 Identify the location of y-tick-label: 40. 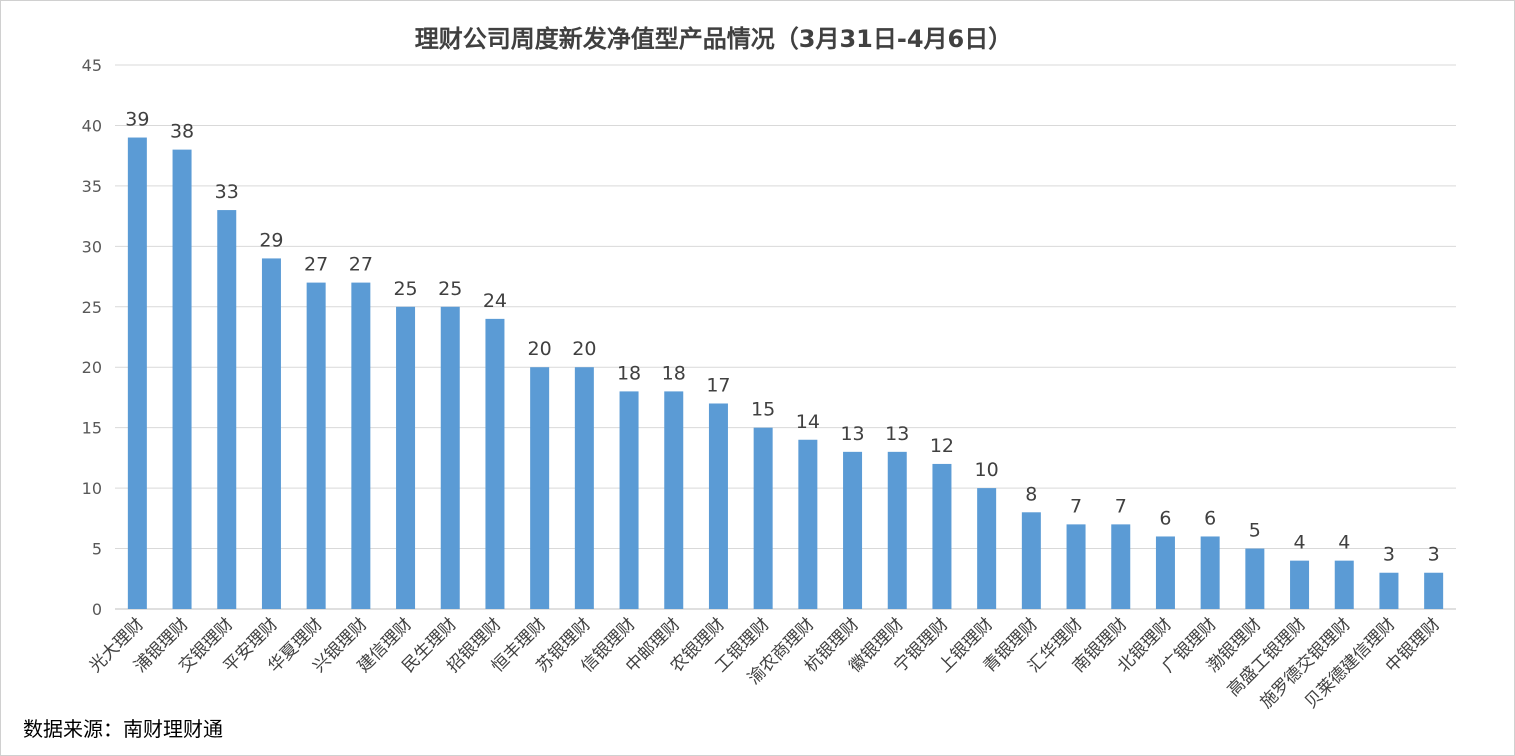
(92, 125).